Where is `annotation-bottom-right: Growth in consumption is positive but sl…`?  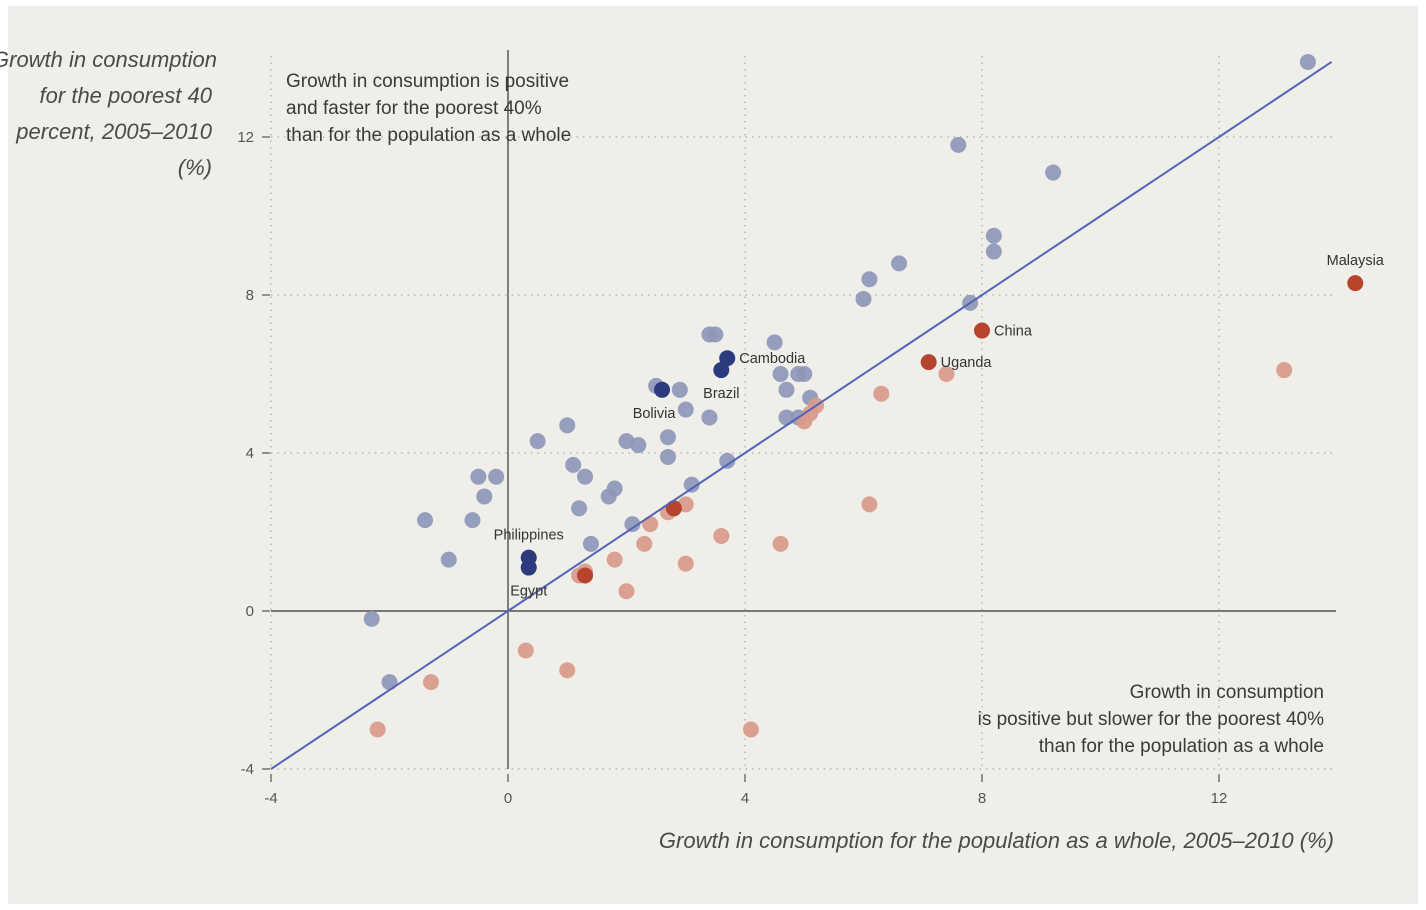 annotation-bottom-right: Growth in consumption is positive but sl… is located at coordinates (1151, 719).